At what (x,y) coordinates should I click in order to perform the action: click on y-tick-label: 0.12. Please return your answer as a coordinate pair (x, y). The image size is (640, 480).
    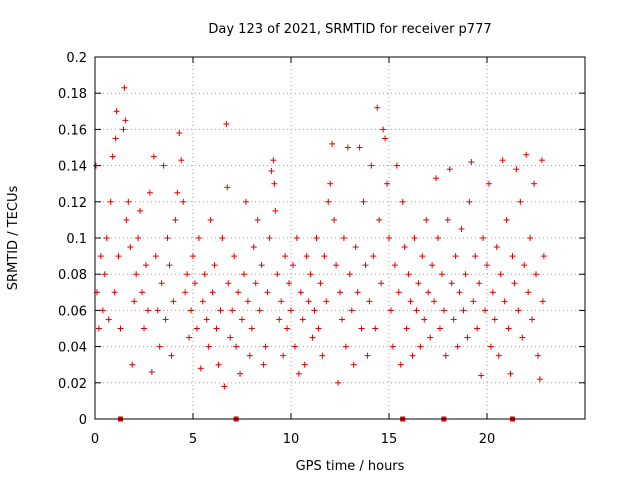
    Looking at the image, I should click on (72, 203).